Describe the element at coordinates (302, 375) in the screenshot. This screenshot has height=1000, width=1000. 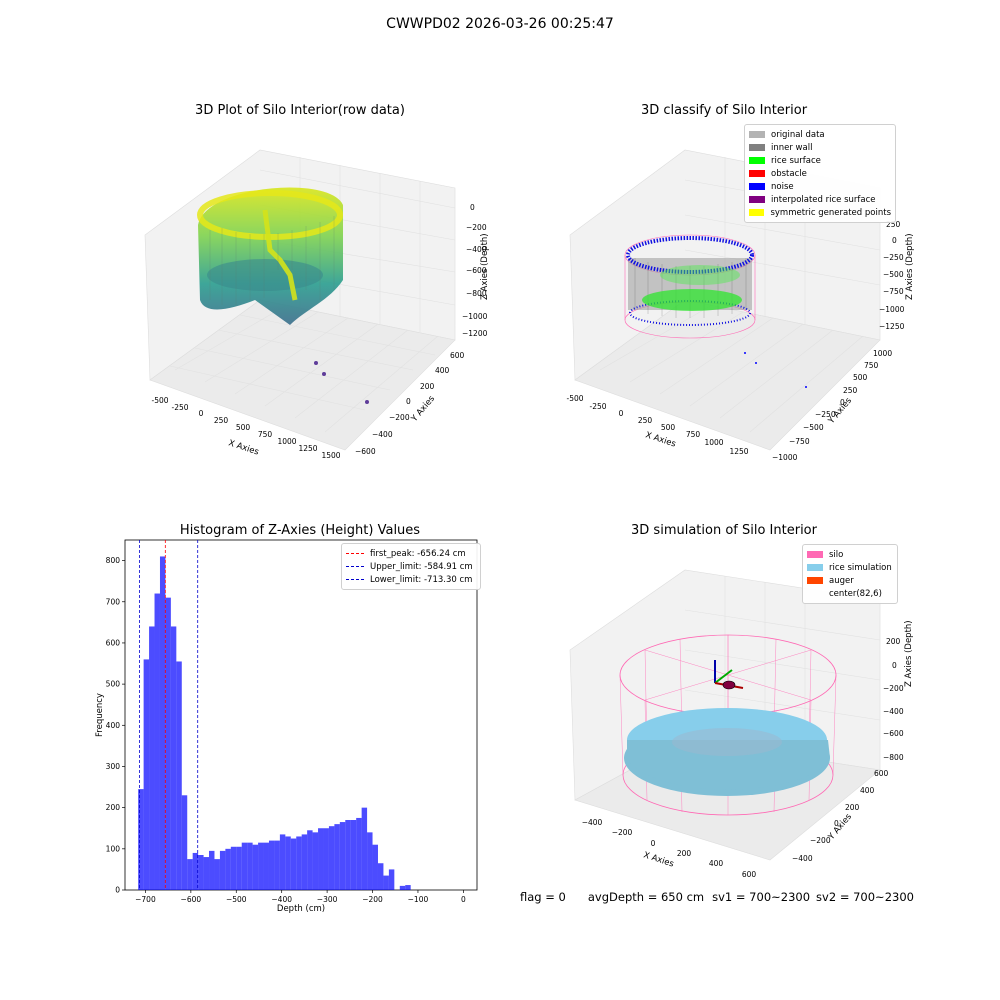
I see `raw-floor-pane` at that location.